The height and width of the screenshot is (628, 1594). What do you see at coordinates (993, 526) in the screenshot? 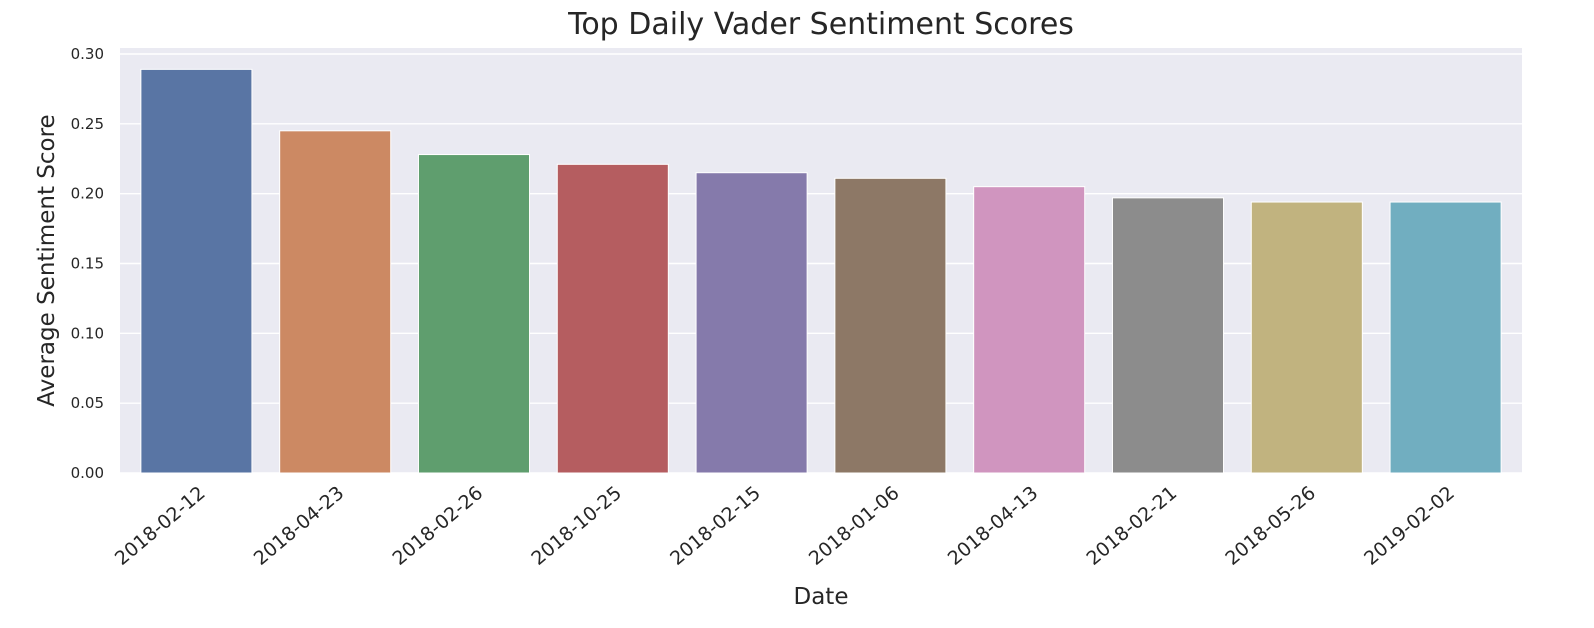
I see `x-tick-label: 2018-04-13` at bounding box center [993, 526].